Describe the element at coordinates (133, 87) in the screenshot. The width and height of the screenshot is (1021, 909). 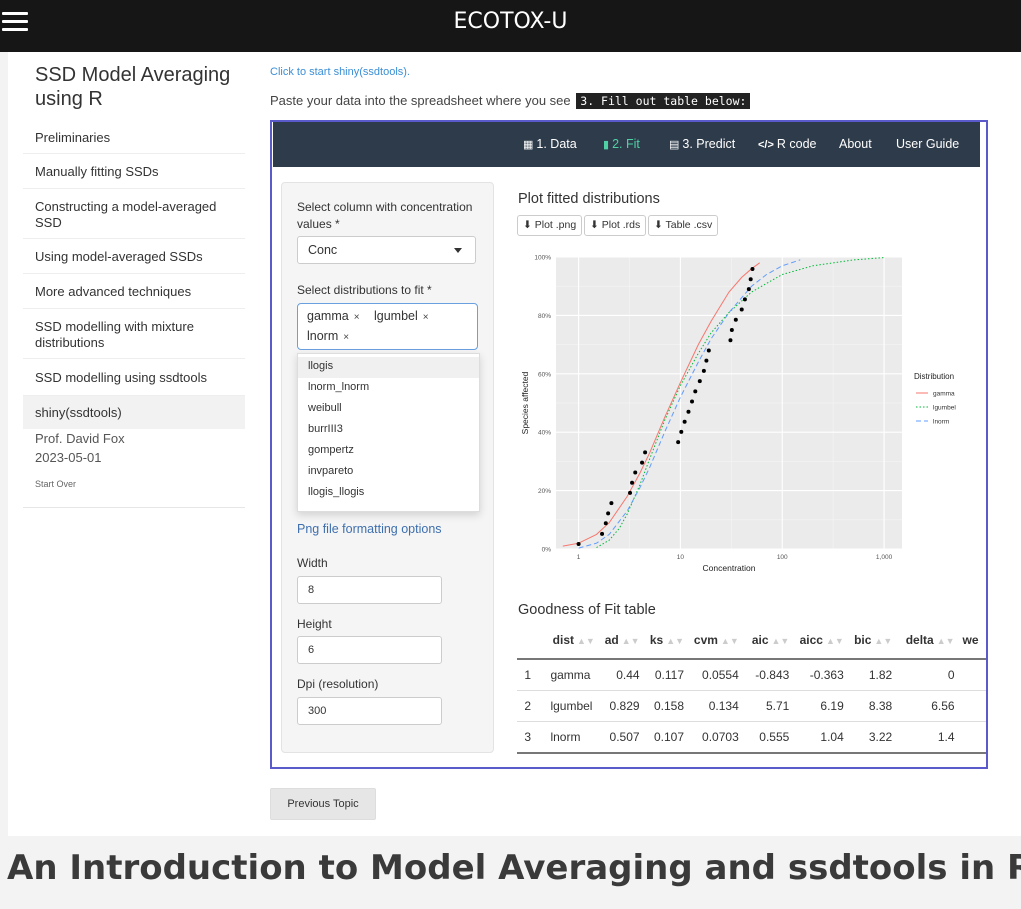
I see `sidebar-title: SSD Model Averaging using R` at that location.